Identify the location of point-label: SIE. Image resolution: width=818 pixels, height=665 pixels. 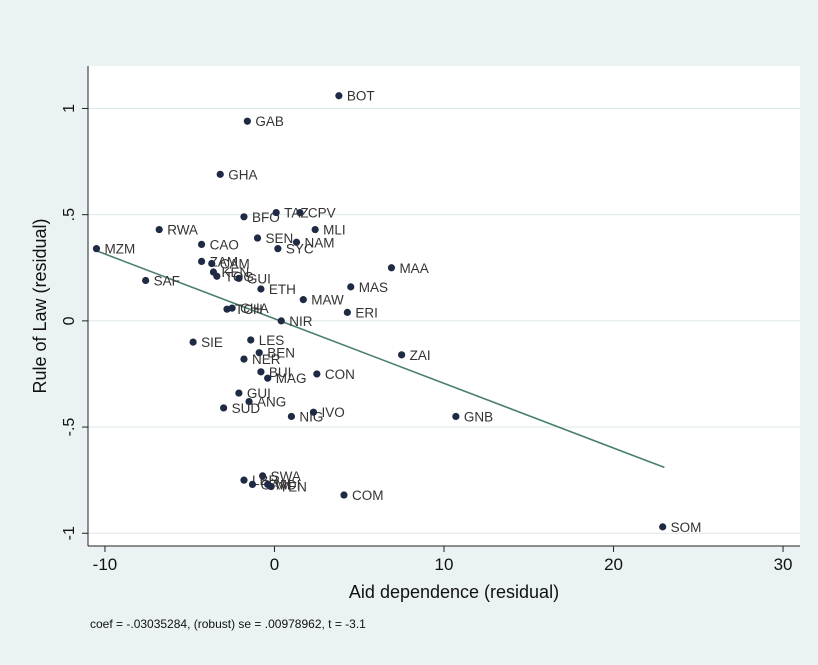
(212, 342).